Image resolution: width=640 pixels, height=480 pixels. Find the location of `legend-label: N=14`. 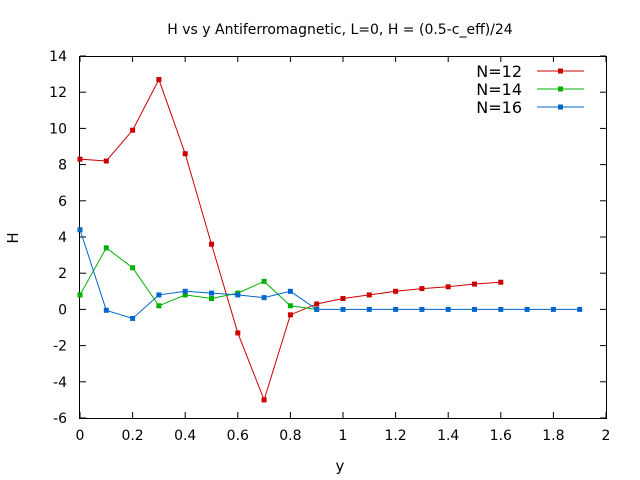

legend-label: N=14 is located at coordinates (499, 89).